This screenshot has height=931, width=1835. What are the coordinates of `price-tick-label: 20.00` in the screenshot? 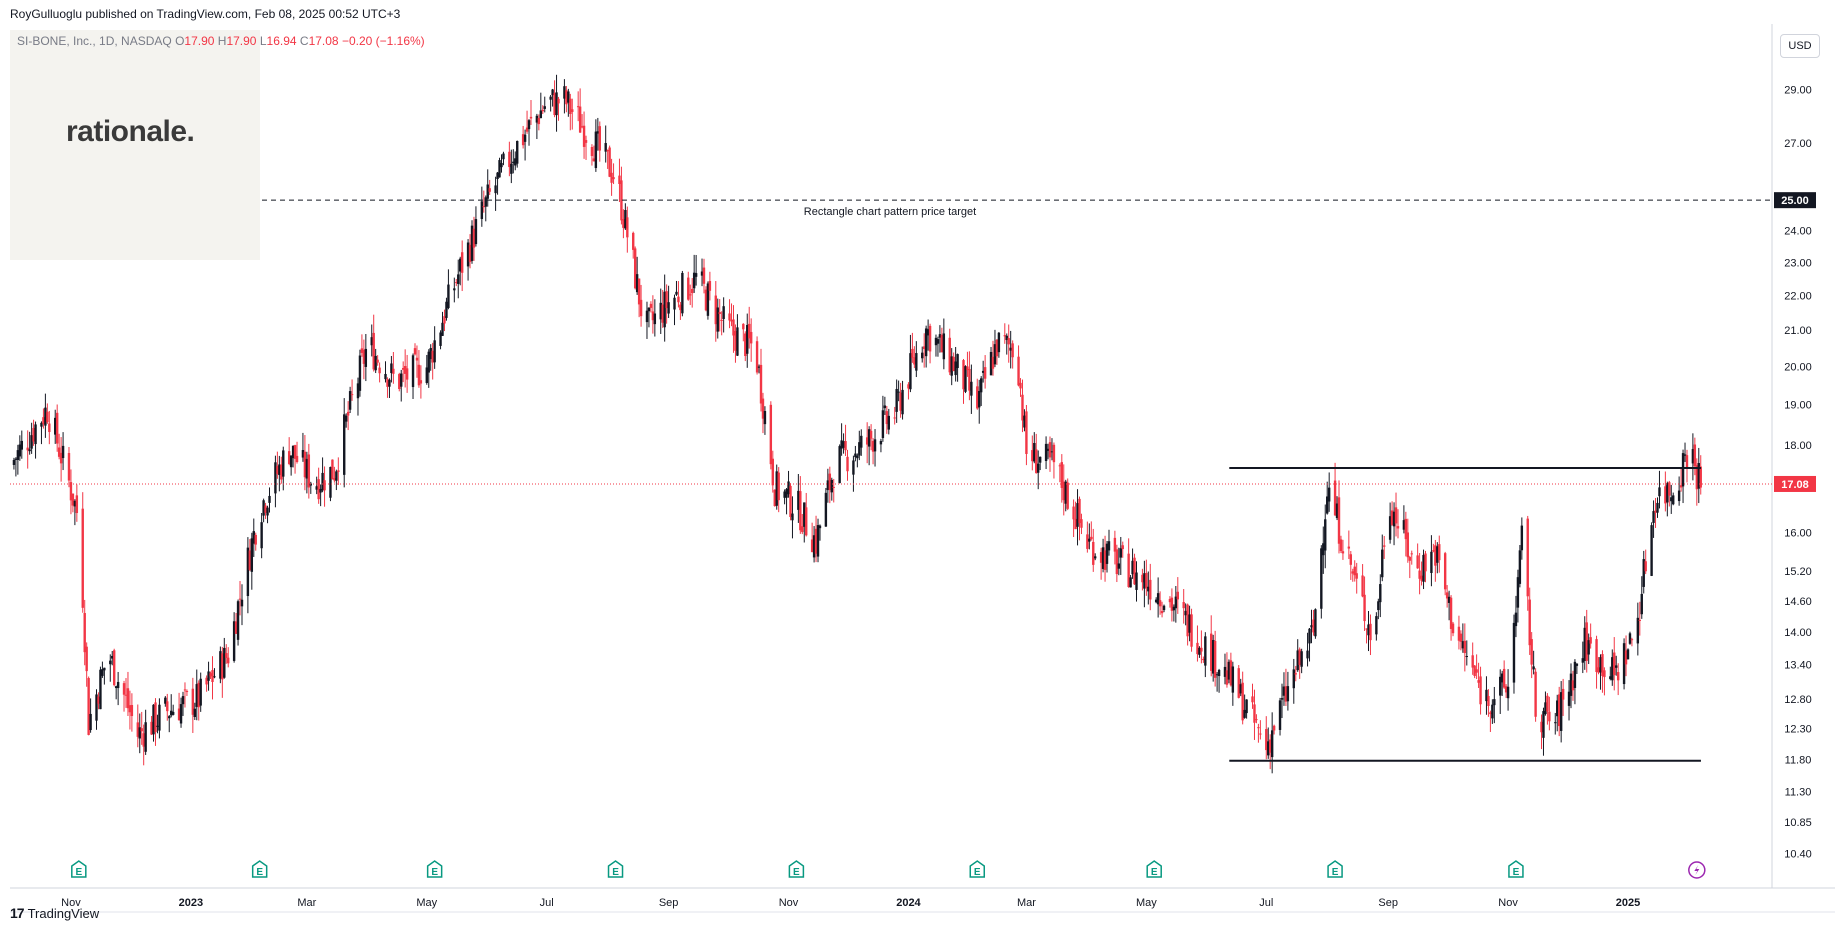 It's located at (1798, 367).